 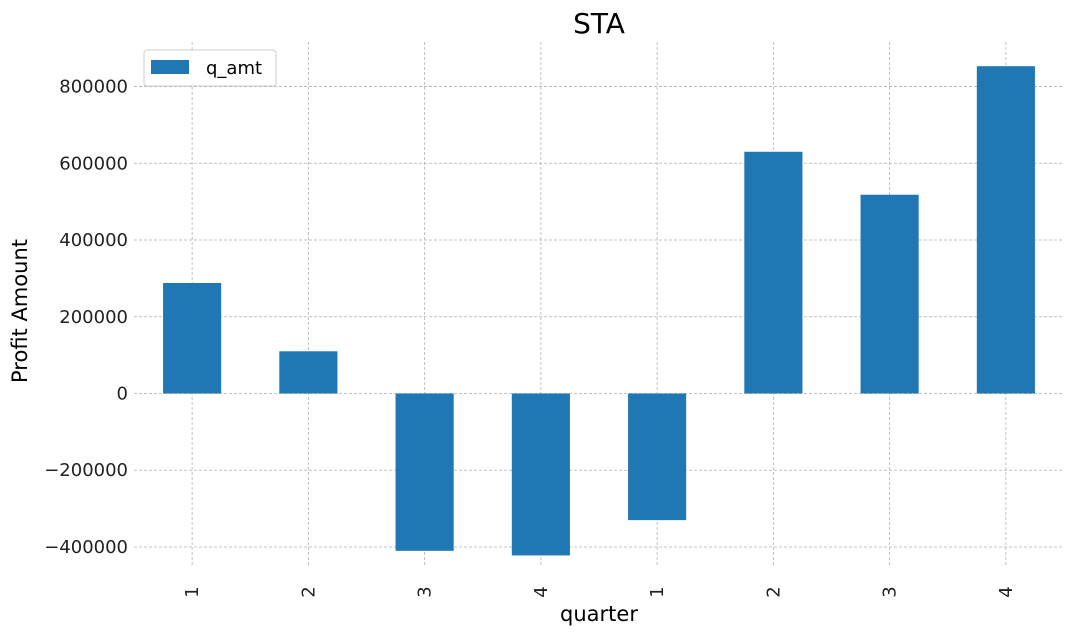 I want to click on y-axis-ticks: −400000 −200000 0 200000 400000 600000 800000, so click(x=86, y=317).